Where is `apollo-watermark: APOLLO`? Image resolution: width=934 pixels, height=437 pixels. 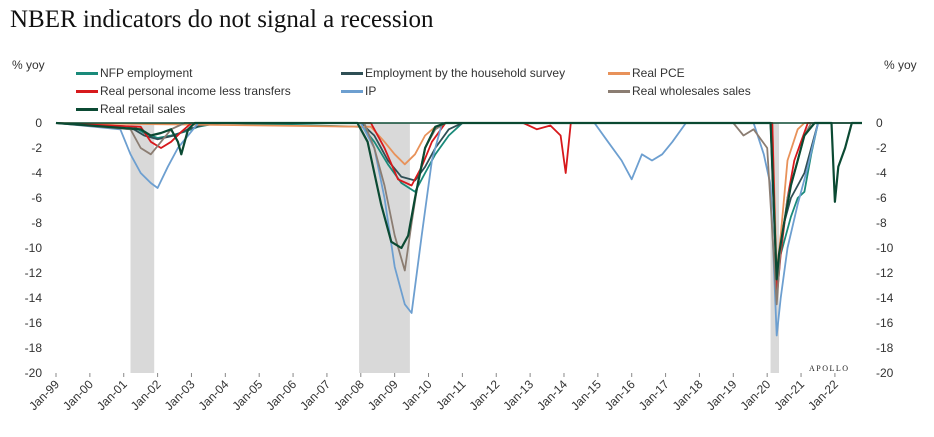
apollo-watermark: APOLLO is located at coordinates (829, 368).